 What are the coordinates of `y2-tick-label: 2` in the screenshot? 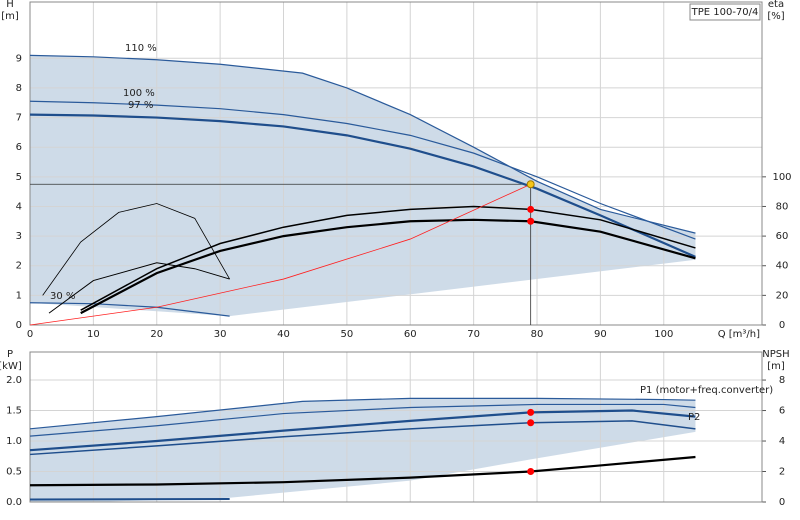 It's located at (782, 472).